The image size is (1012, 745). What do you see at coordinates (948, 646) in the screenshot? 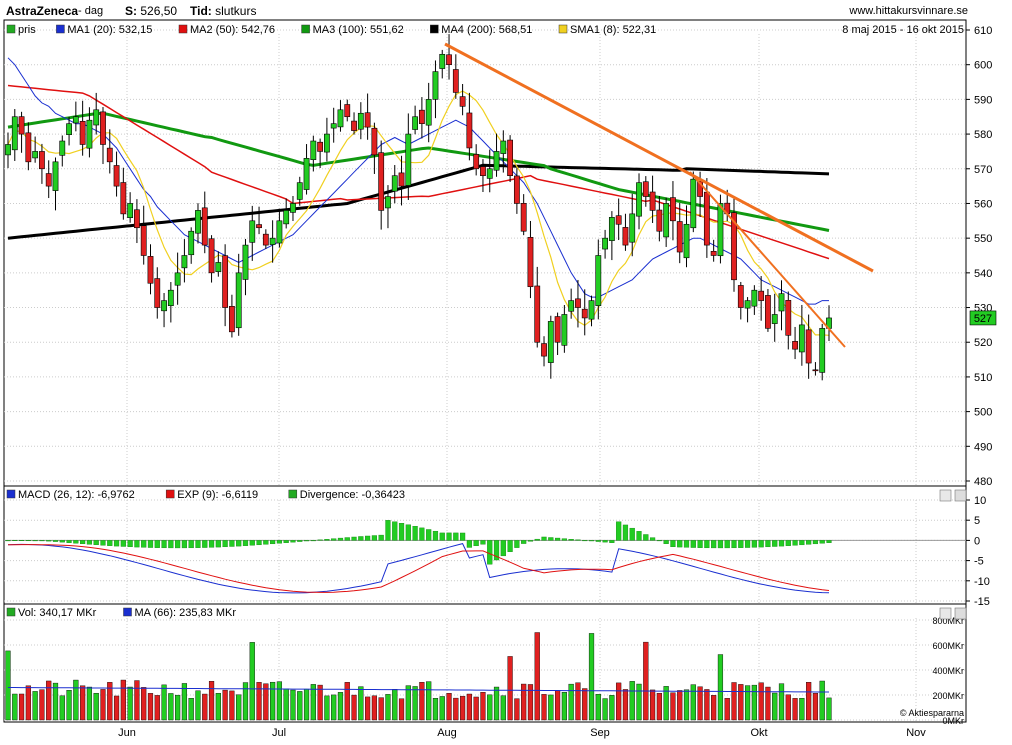
I see `vol-y-tick-label: 600MKr` at bounding box center [948, 646].